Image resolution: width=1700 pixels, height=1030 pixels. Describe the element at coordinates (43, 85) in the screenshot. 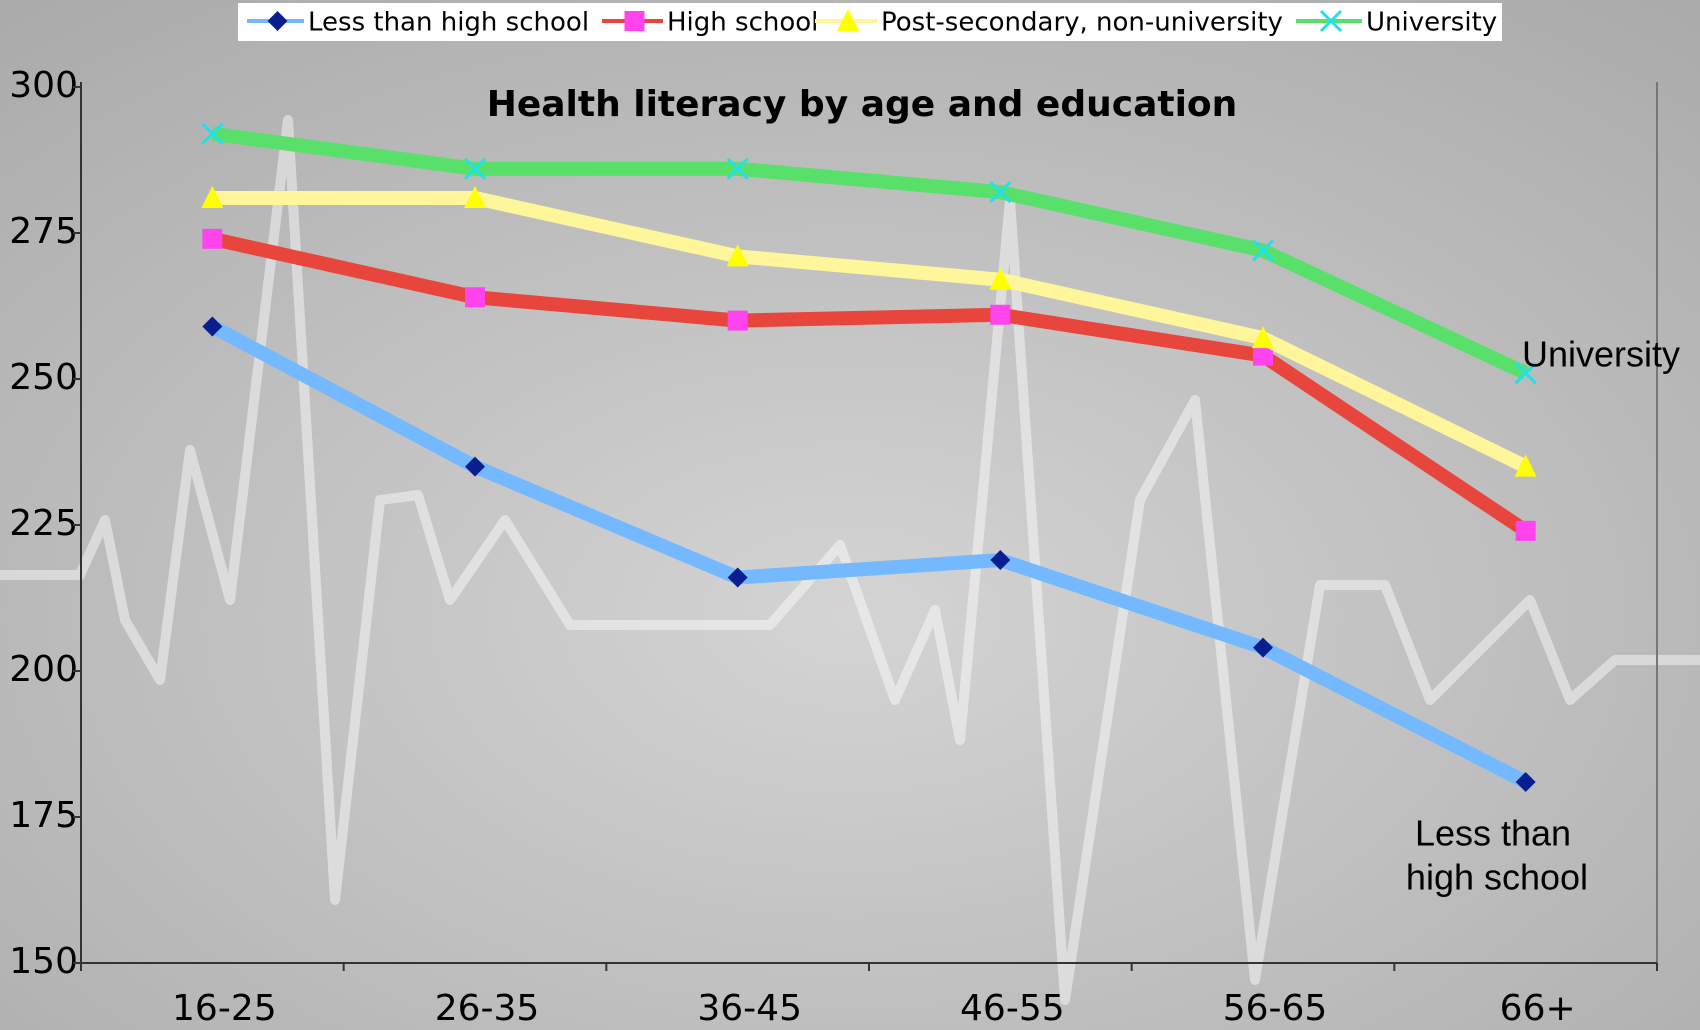

I see `y-tick-label: 300` at that location.